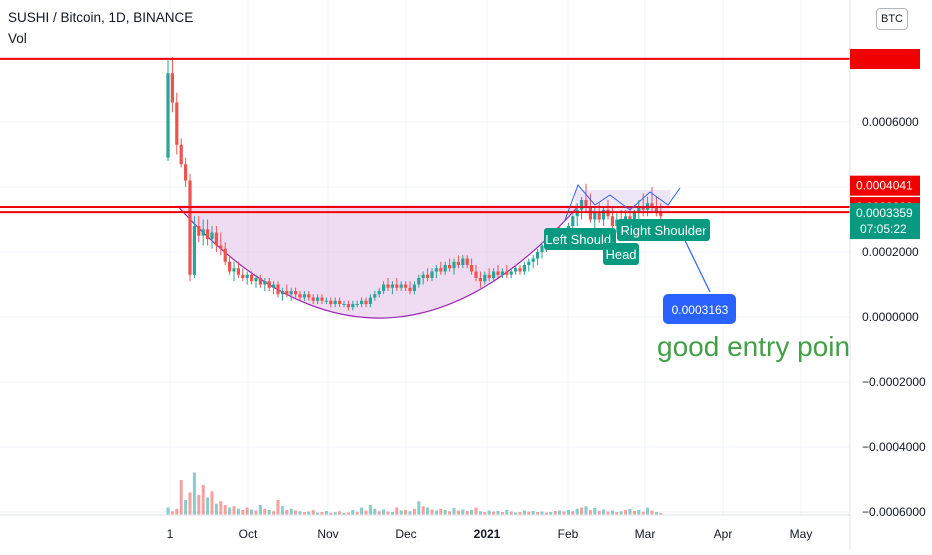 The width and height of the screenshot is (932, 555). I want to click on volume-indicator-label: Vol, so click(17, 38).